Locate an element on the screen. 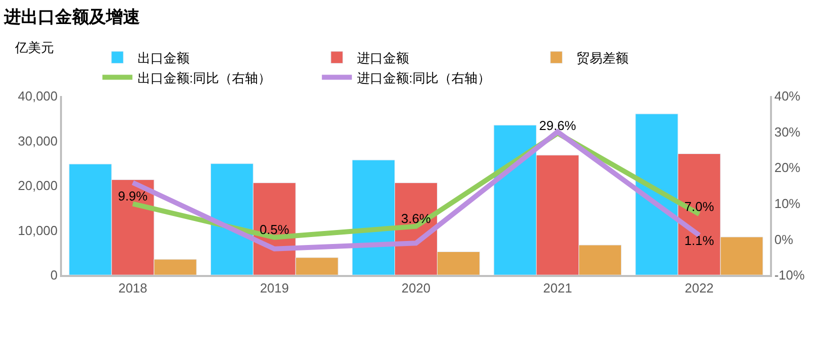  y2-tick-label: 0% is located at coordinates (784, 239).